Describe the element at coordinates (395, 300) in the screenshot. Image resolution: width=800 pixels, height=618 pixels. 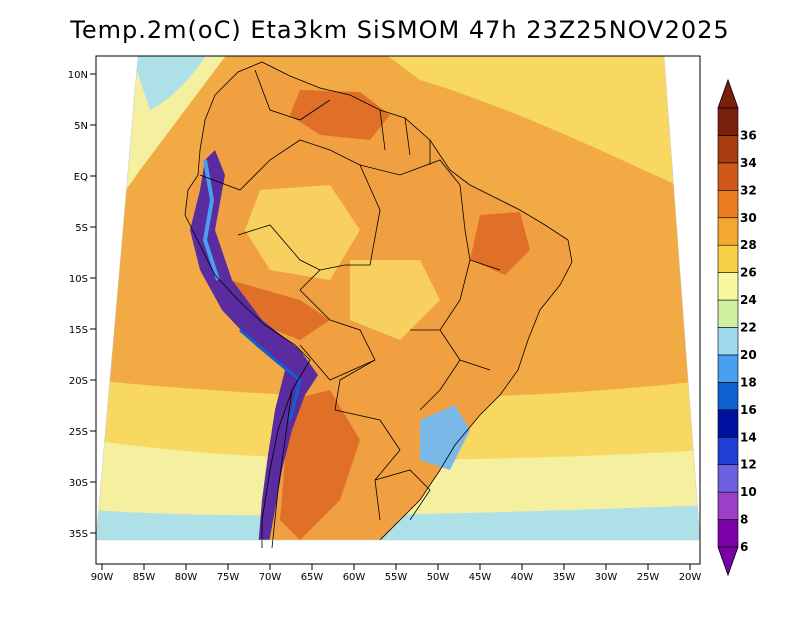
I see `land-mild-central` at that location.